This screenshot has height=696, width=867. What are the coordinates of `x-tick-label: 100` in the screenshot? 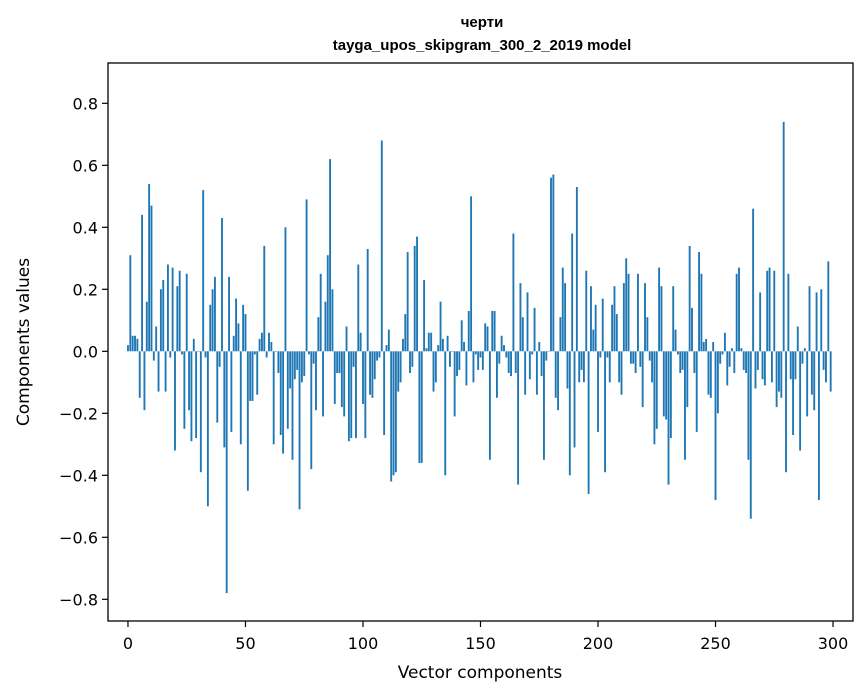 It's located at (363, 643).